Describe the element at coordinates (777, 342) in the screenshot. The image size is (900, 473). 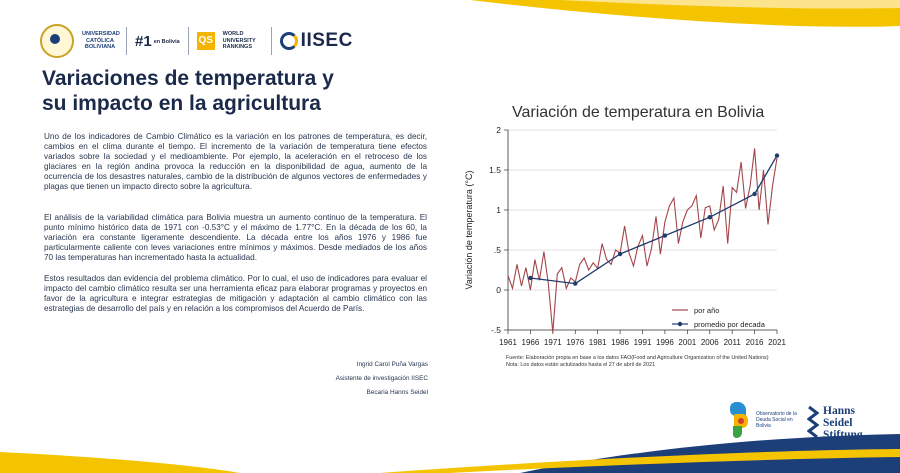
I see `x-tick-label: 2021` at that location.